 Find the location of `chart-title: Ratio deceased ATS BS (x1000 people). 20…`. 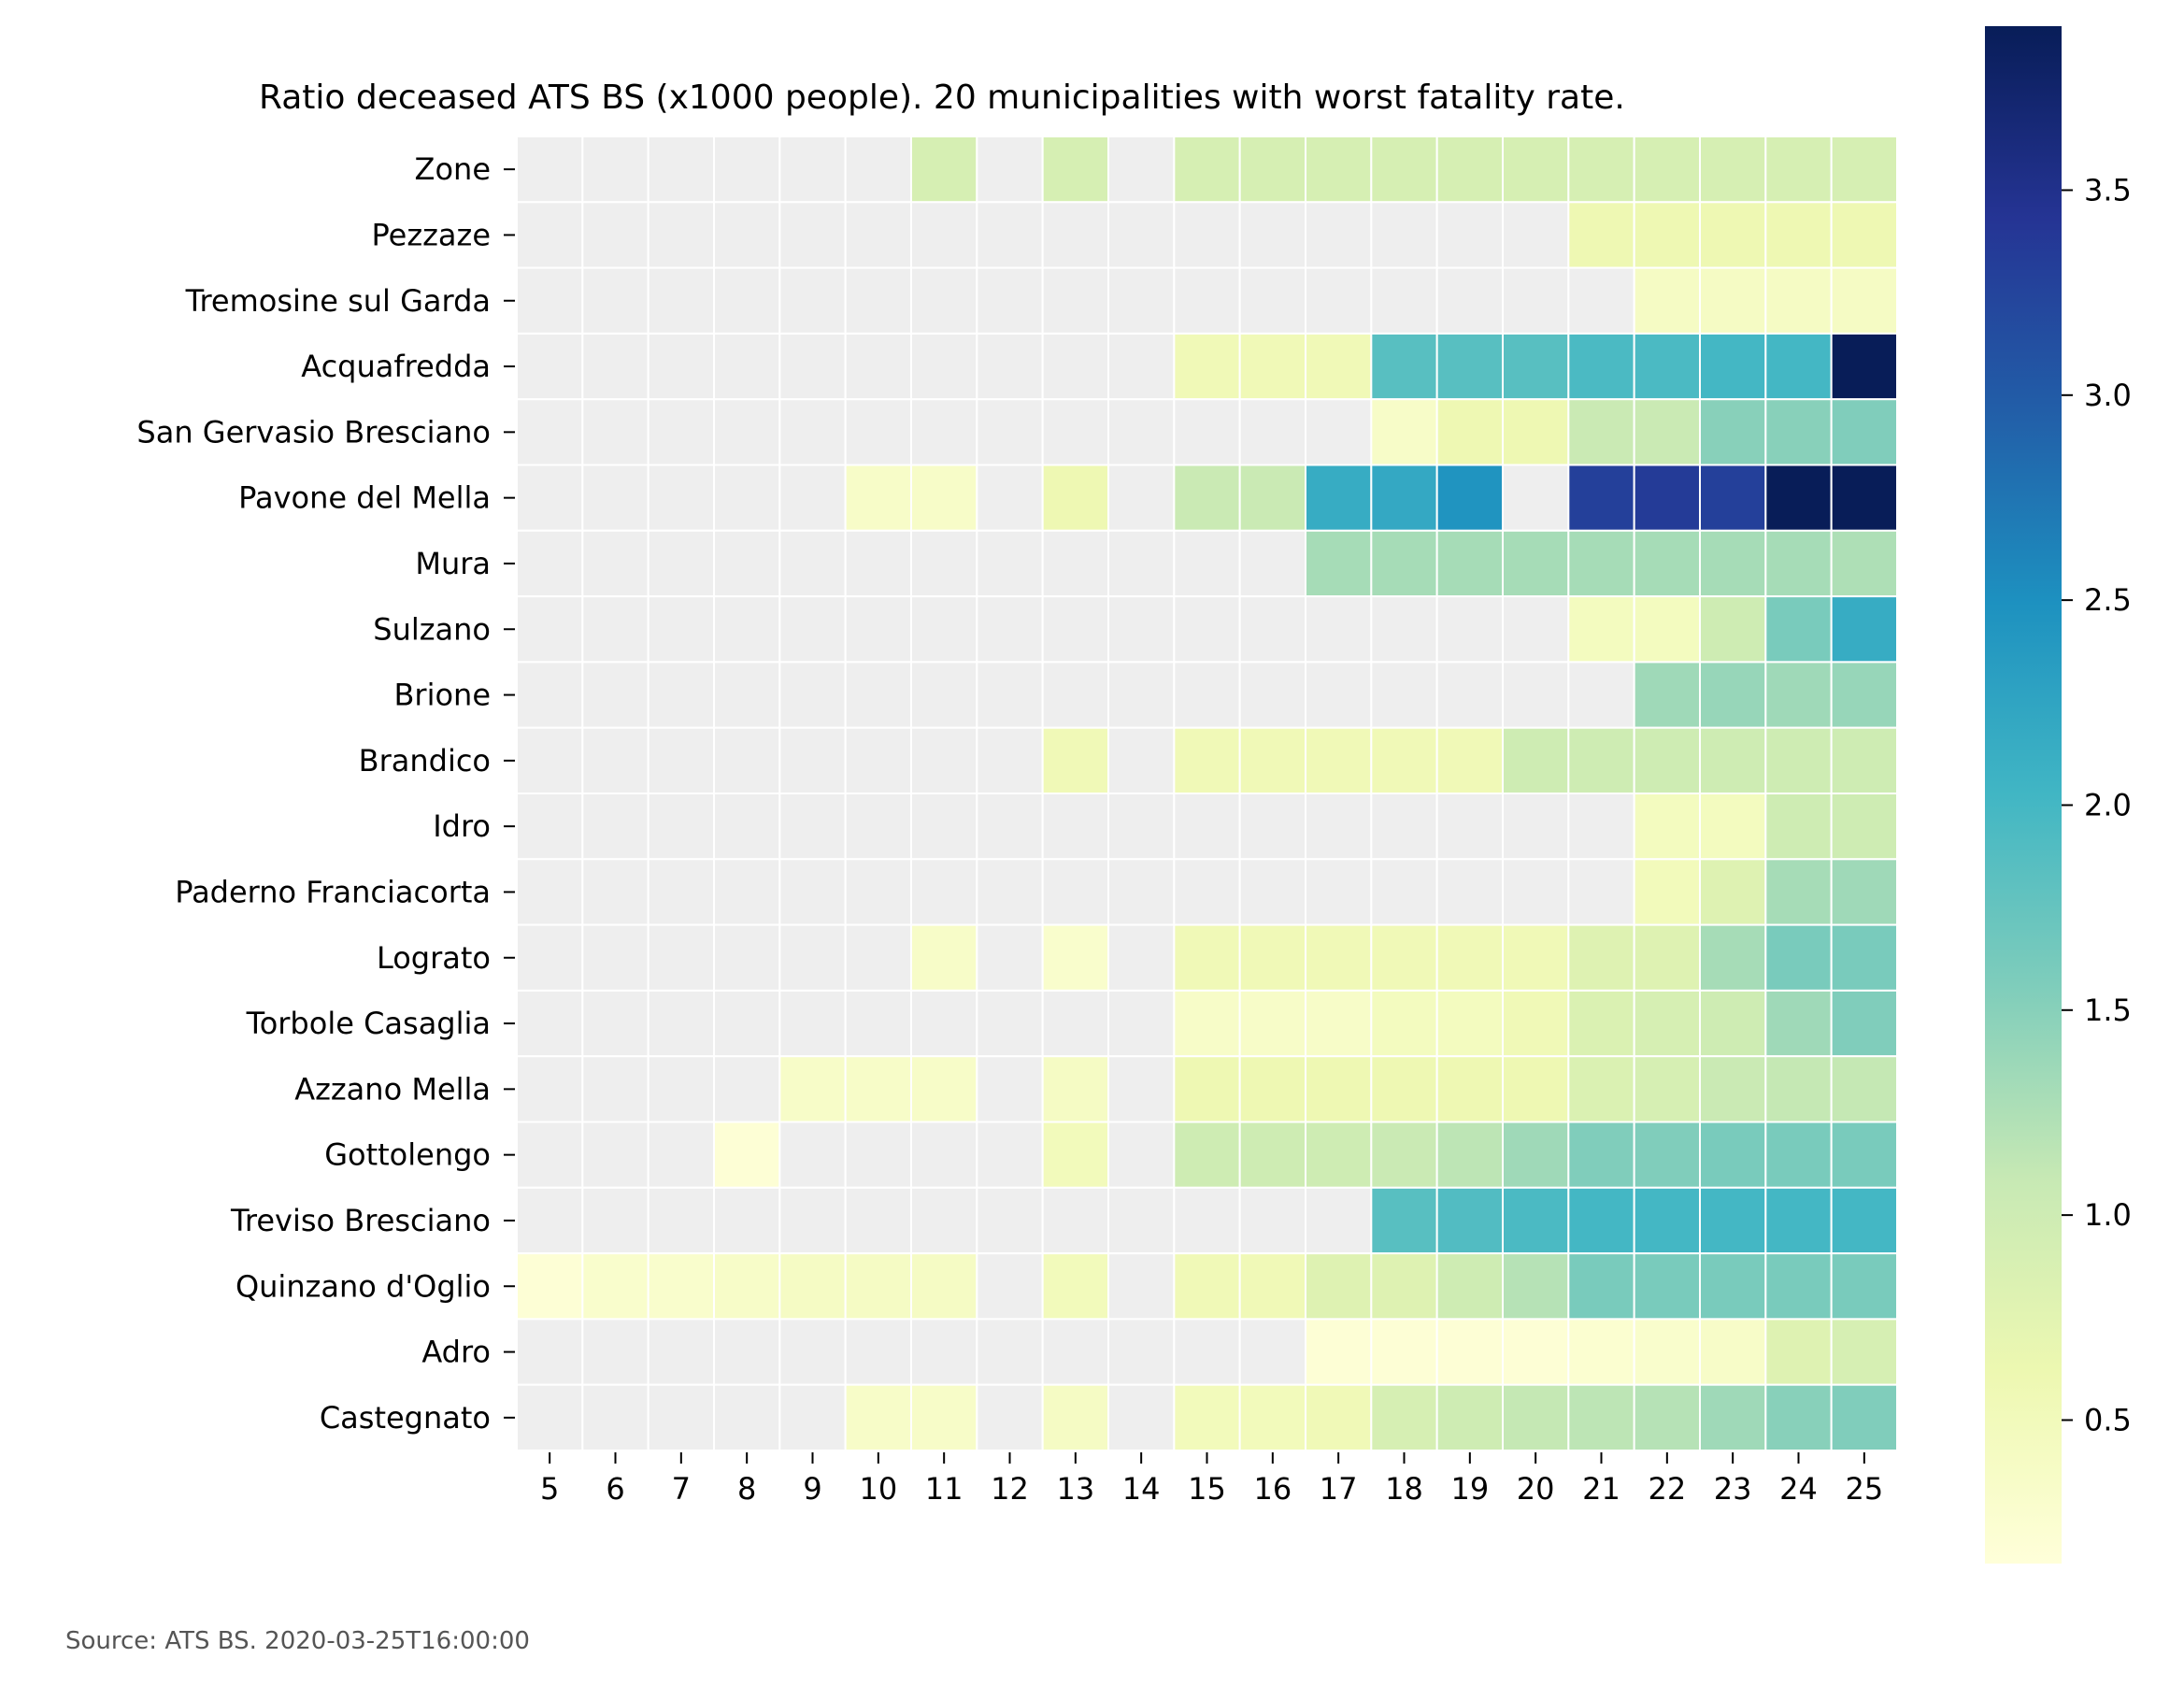

chart-title: Ratio deceased ATS BS (x1000 people). 20… is located at coordinates (942, 98).